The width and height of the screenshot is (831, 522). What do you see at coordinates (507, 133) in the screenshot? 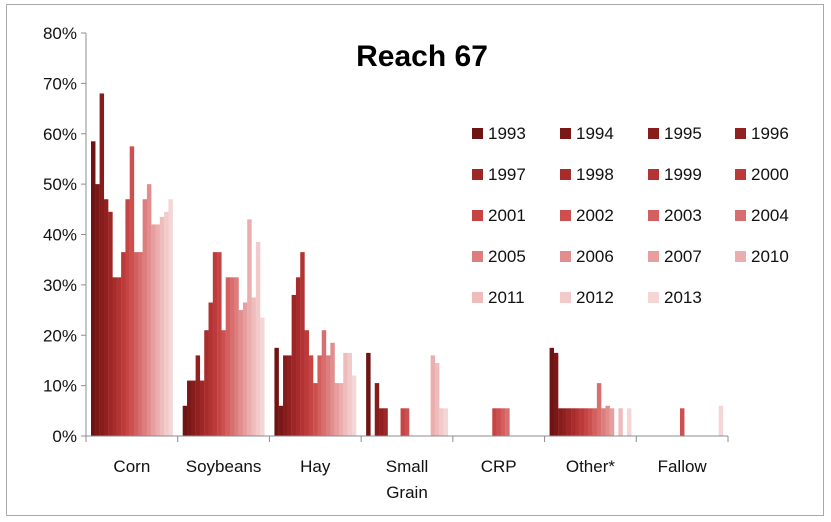
I see `legend-label: 1993` at bounding box center [507, 133].